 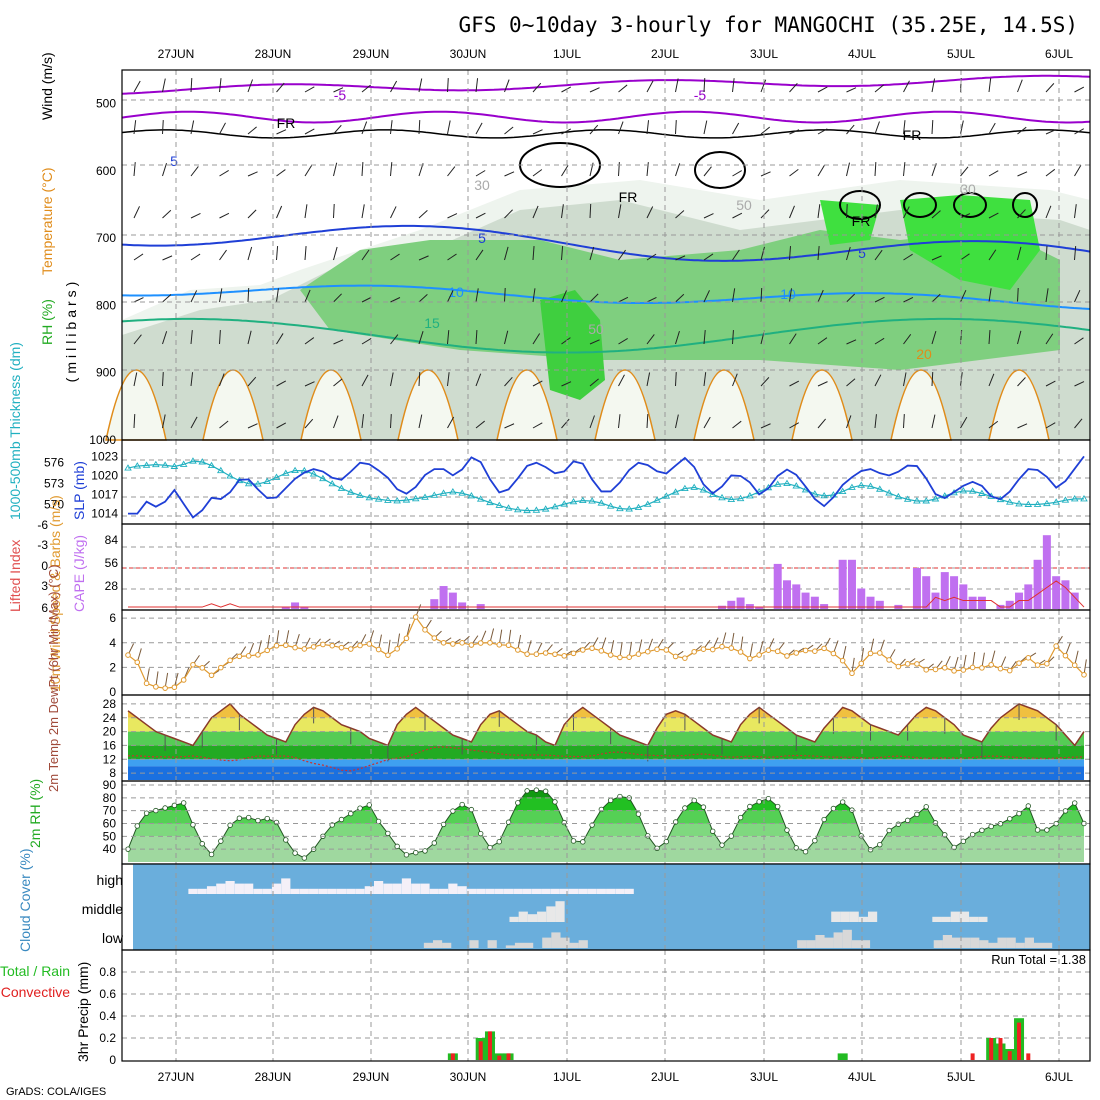 I want to click on precip-total-bar, so click(x=842, y=1056).